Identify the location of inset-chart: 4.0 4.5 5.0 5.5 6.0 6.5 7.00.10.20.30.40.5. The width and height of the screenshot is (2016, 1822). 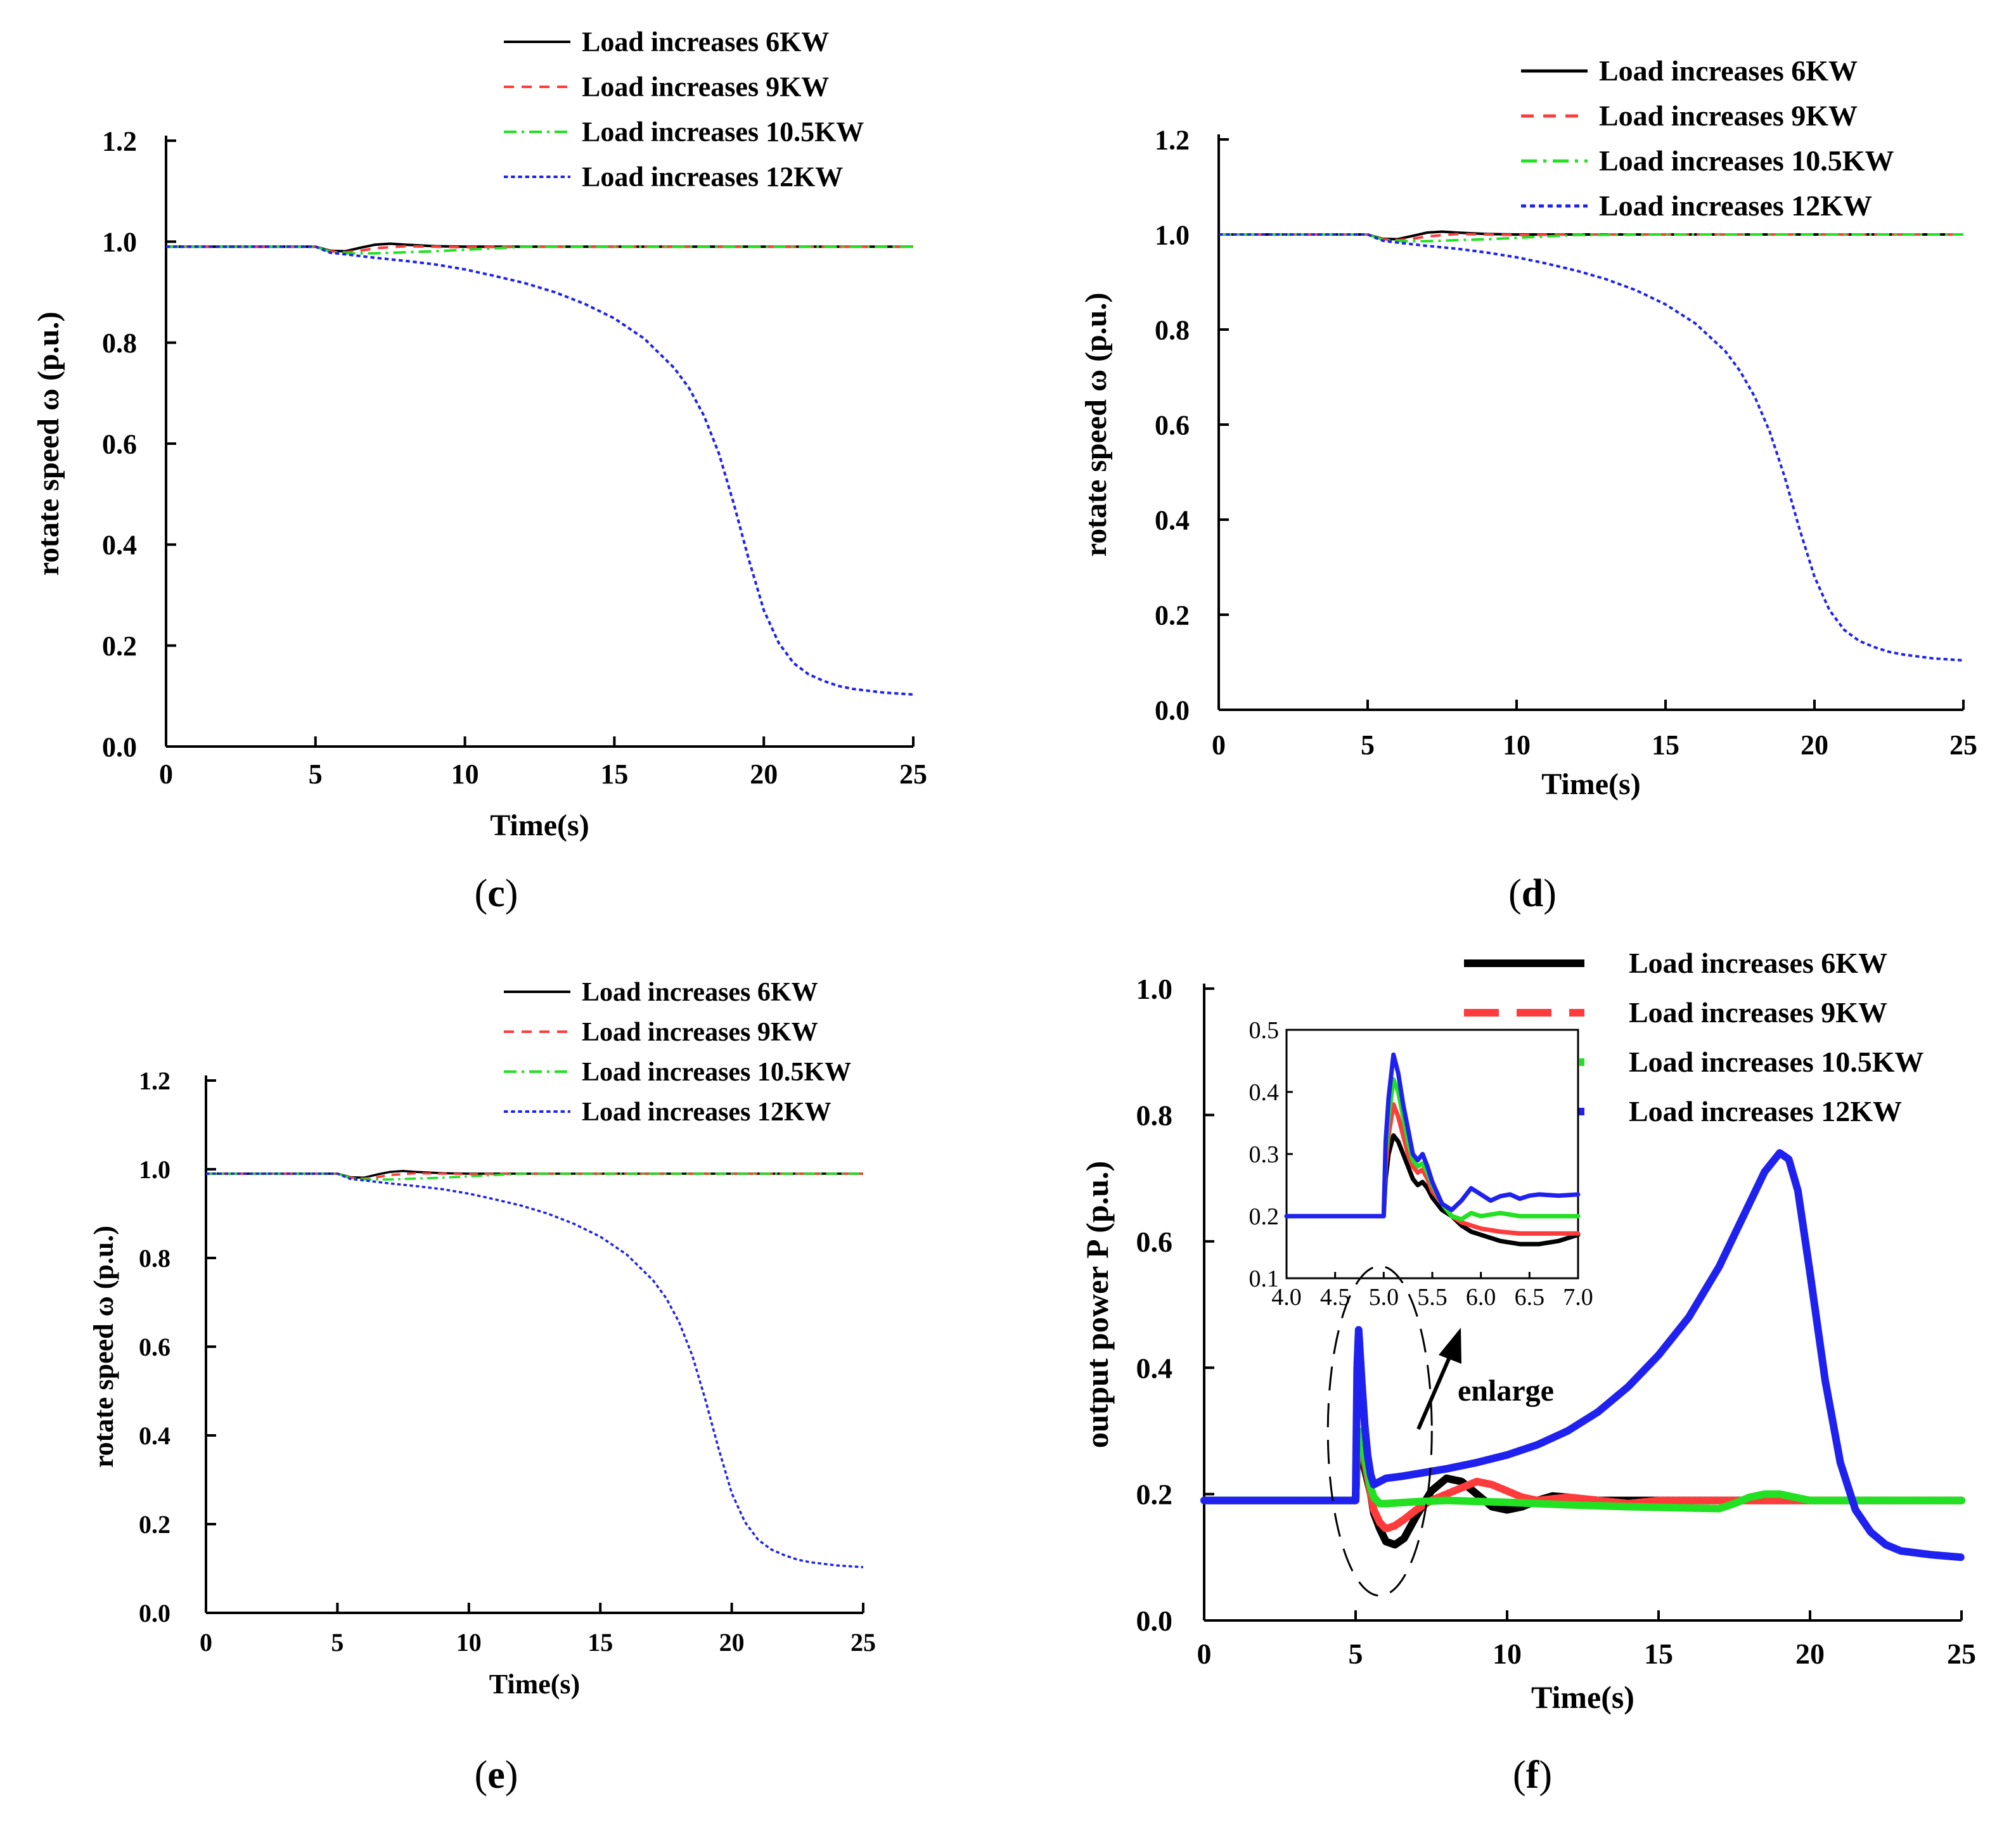
(1421, 1164).